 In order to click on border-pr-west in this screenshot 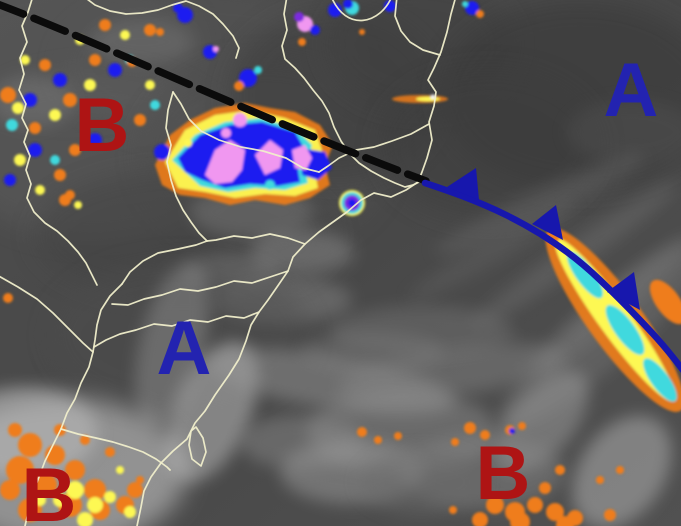, I will do `click(107, 318)`.